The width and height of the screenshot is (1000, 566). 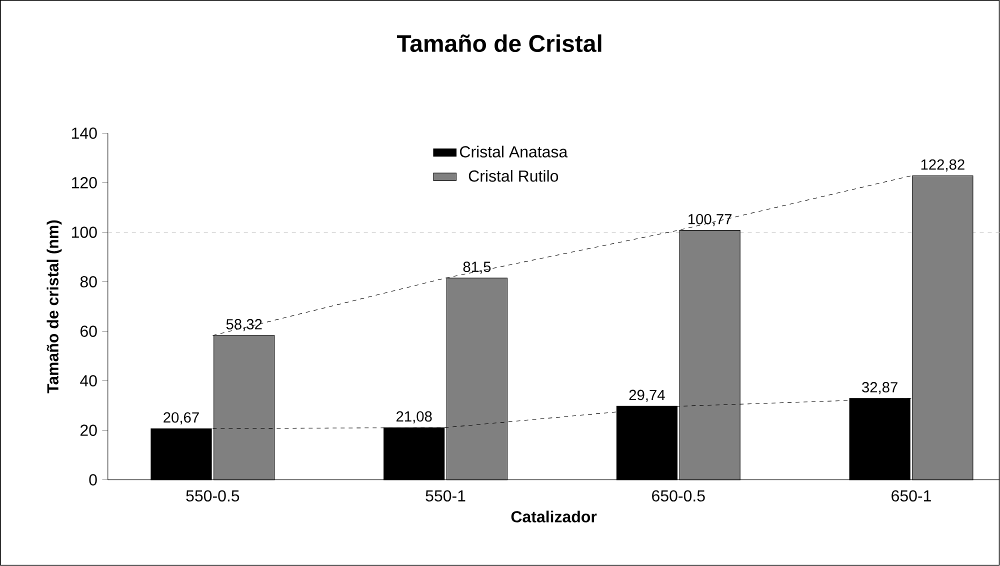 I want to click on data-label: 29,74, so click(x=647, y=396).